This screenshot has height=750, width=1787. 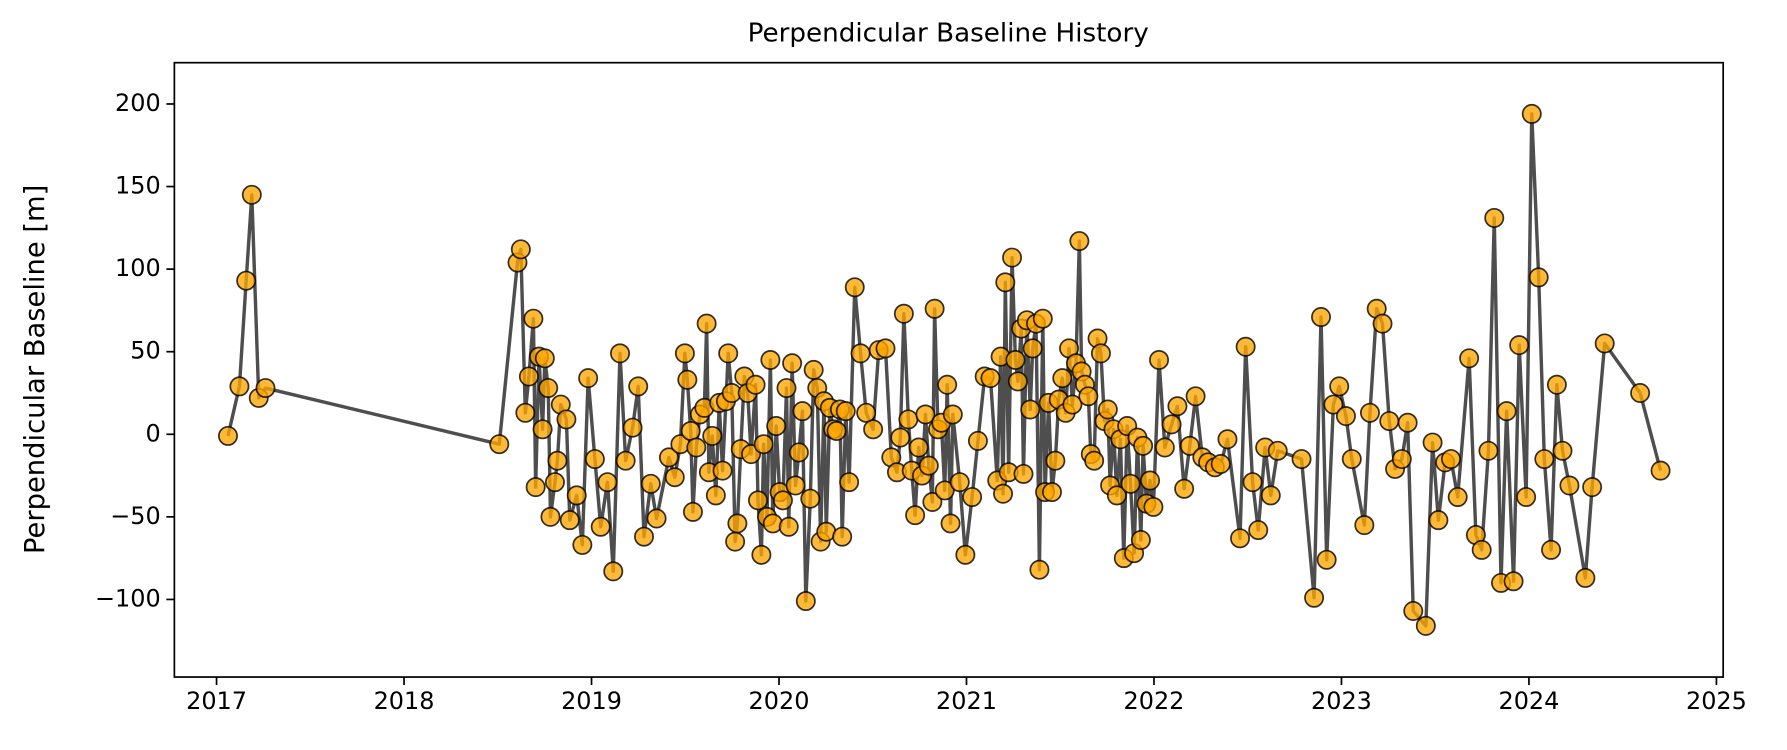 What do you see at coordinates (138, 268) in the screenshot?
I see `y-tick-label: 100` at bounding box center [138, 268].